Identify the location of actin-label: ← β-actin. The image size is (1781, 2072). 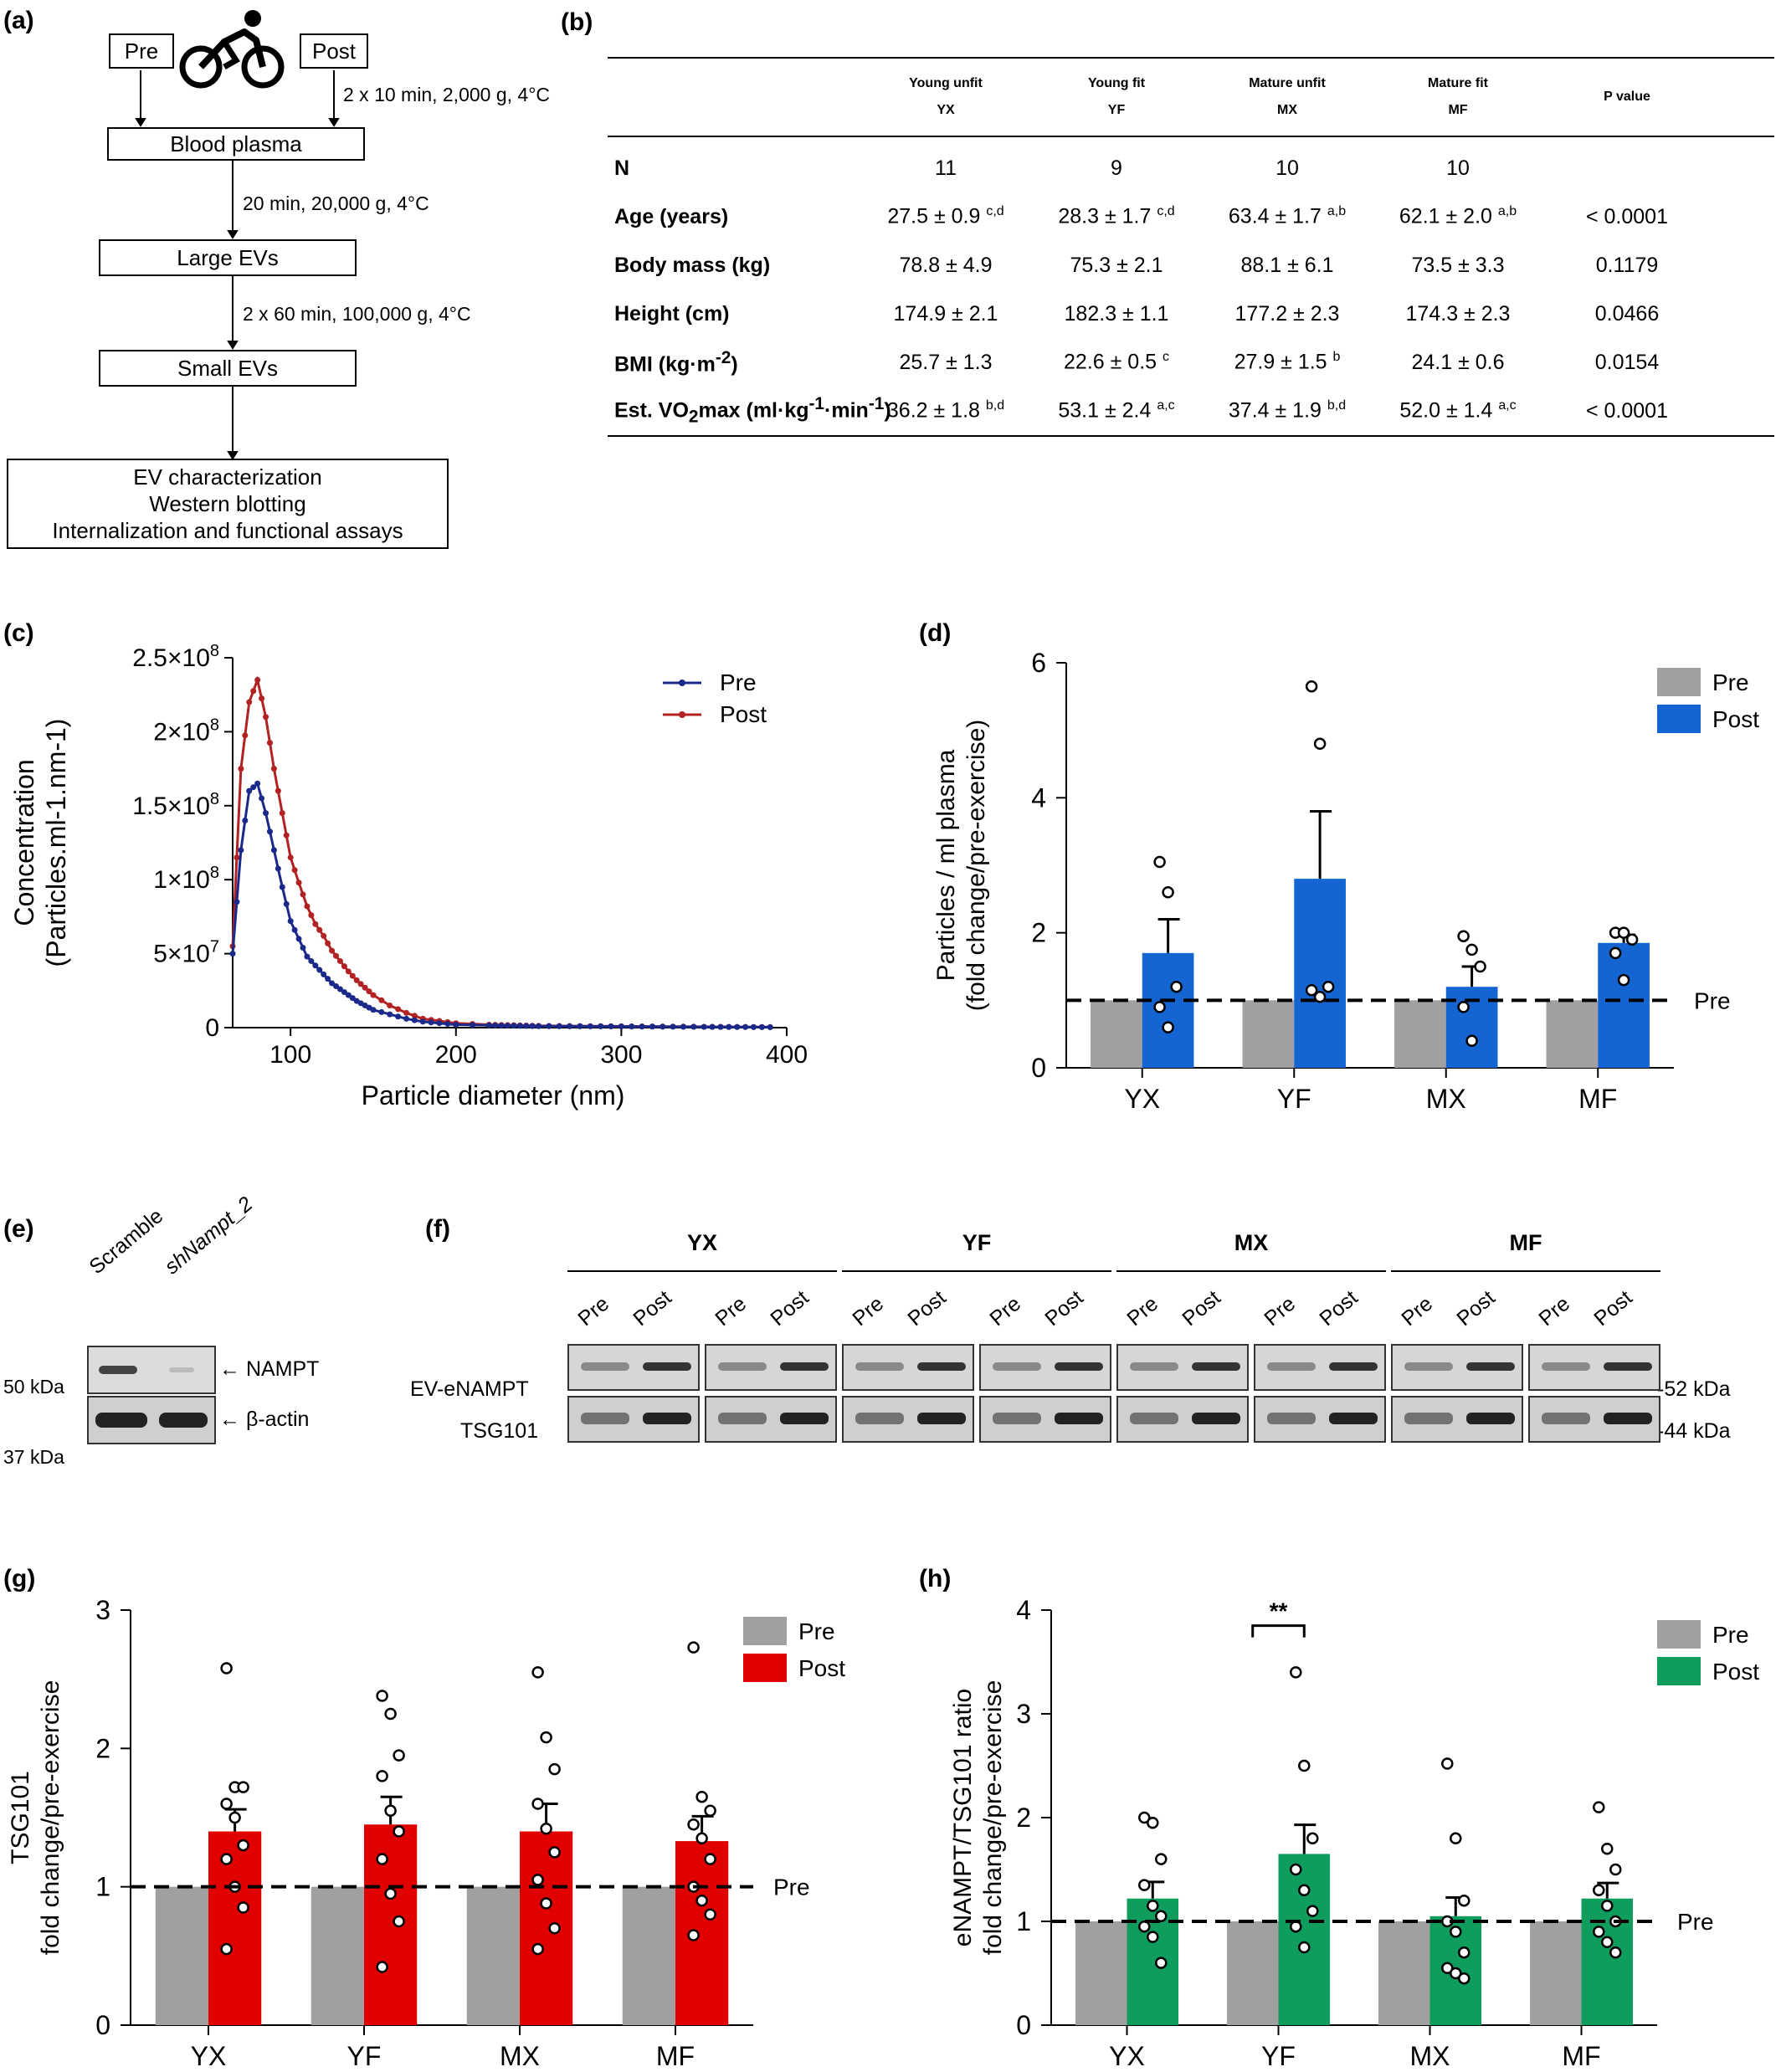
(264, 1419).